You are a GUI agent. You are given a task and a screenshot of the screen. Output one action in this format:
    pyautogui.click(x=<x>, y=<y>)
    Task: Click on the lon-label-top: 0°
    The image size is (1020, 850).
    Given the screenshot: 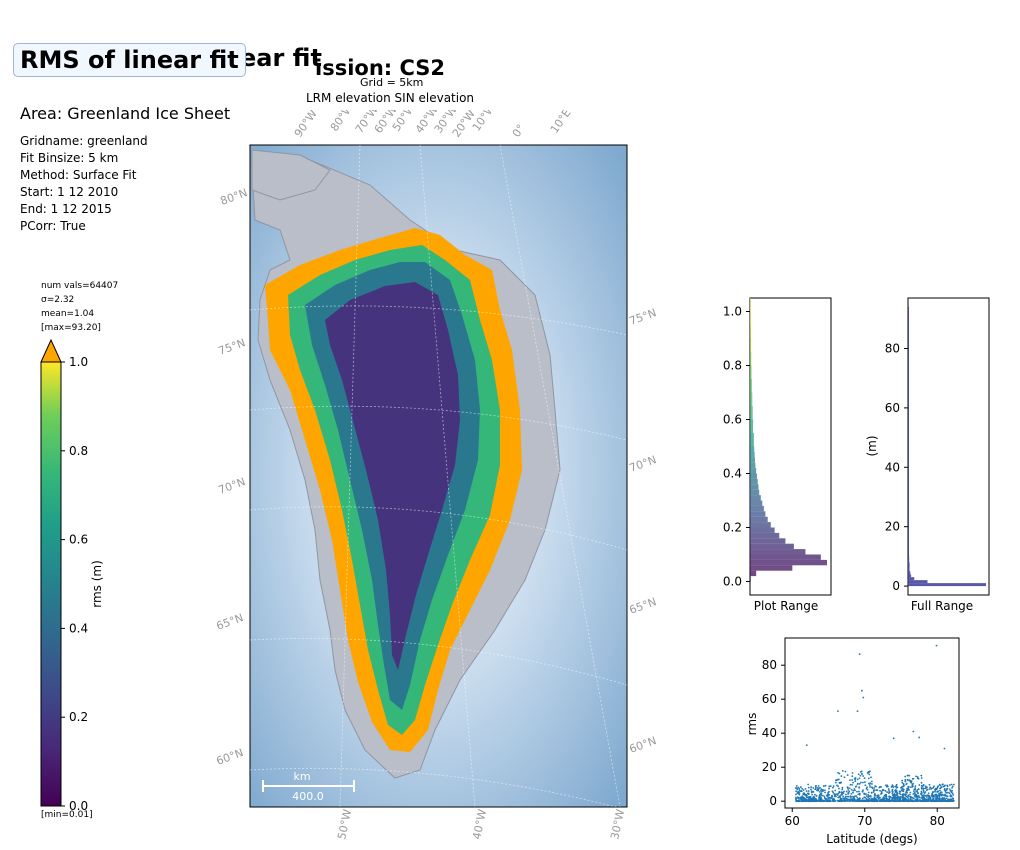 What is the action you would take?
    pyautogui.click(x=519, y=131)
    